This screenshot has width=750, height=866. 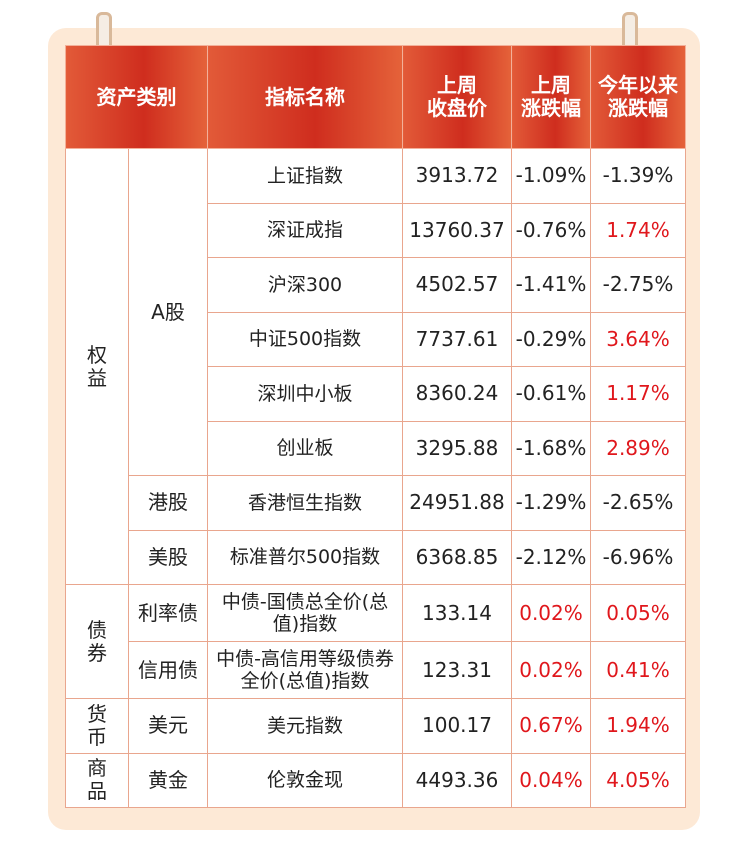 I want to click on index-name: 深圳中小板, so click(x=305, y=394).